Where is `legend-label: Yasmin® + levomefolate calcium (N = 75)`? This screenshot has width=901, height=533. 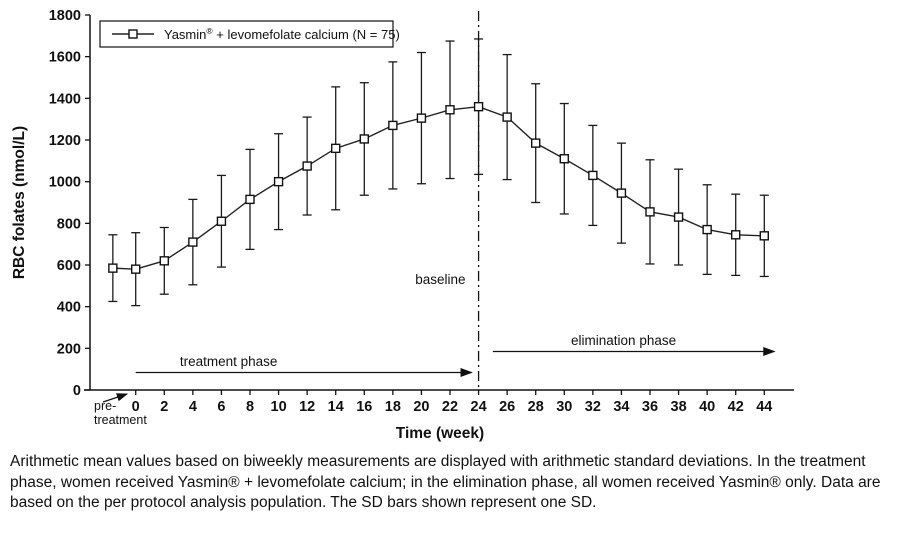 legend-label: Yasmin® + levomefolate calcium (N = 75) is located at coordinates (282, 34).